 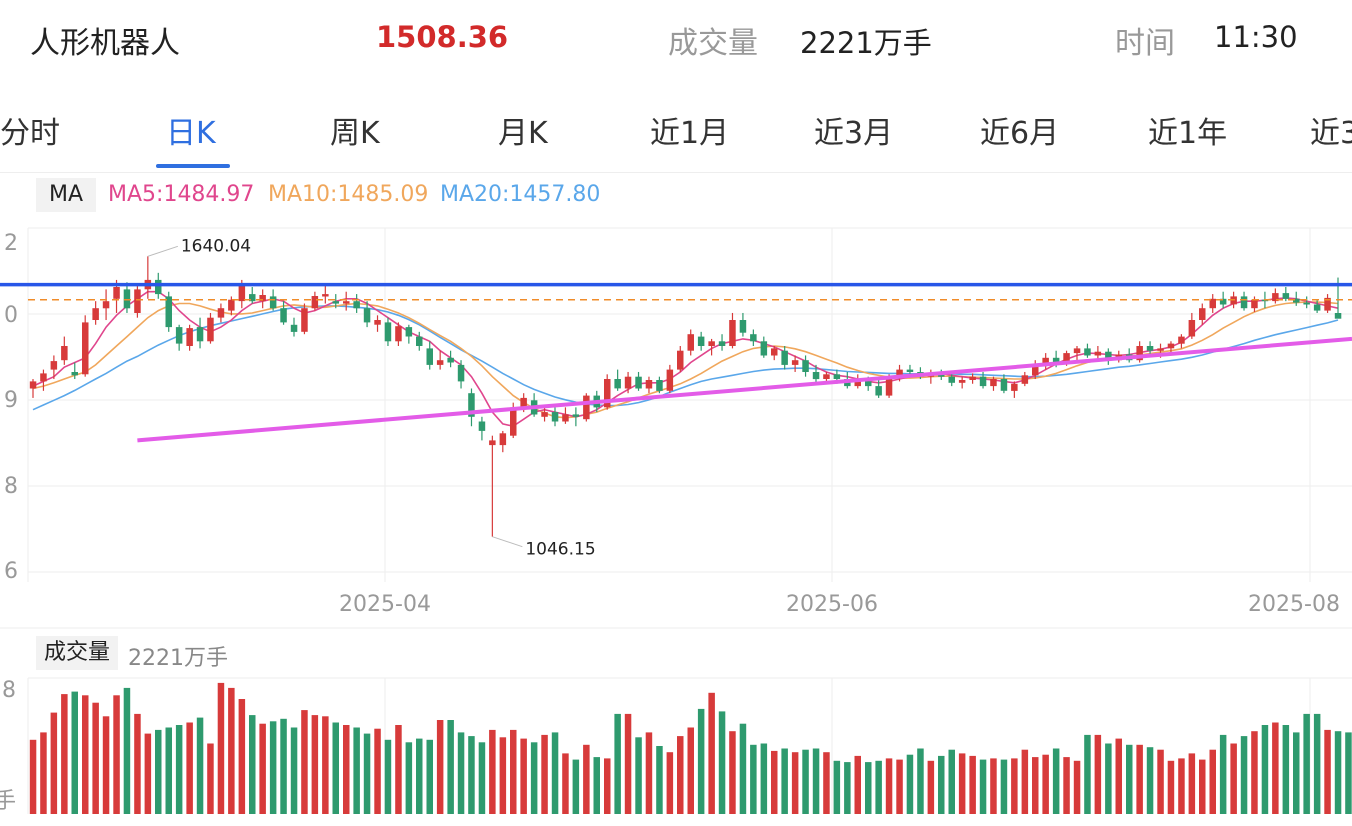 What do you see at coordinates (690, 133) in the screenshot?
I see `tab-1-month: 近1月` at bounding box center [690, 133].